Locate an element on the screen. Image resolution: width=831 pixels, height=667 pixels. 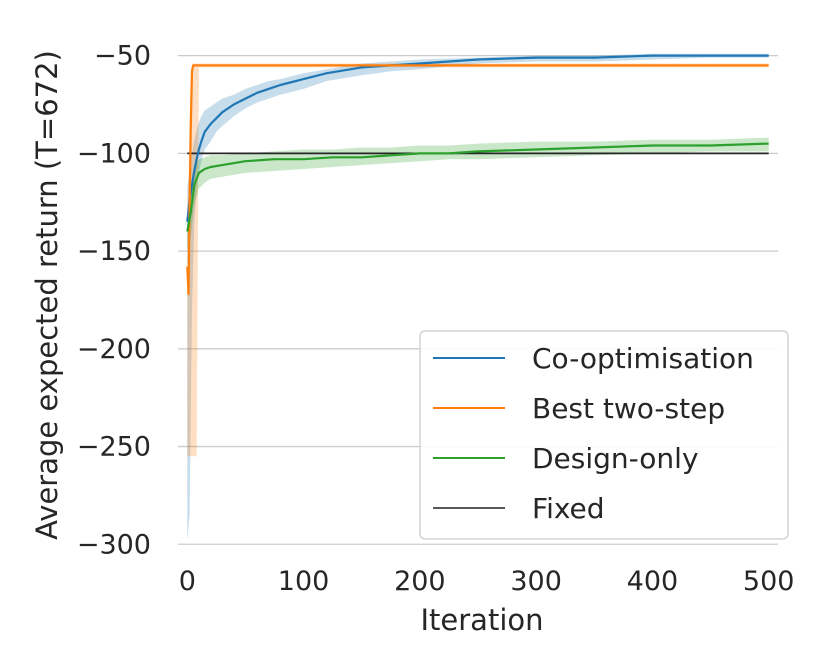
y-tick-label: −300 is located at coordinates (114, 544).